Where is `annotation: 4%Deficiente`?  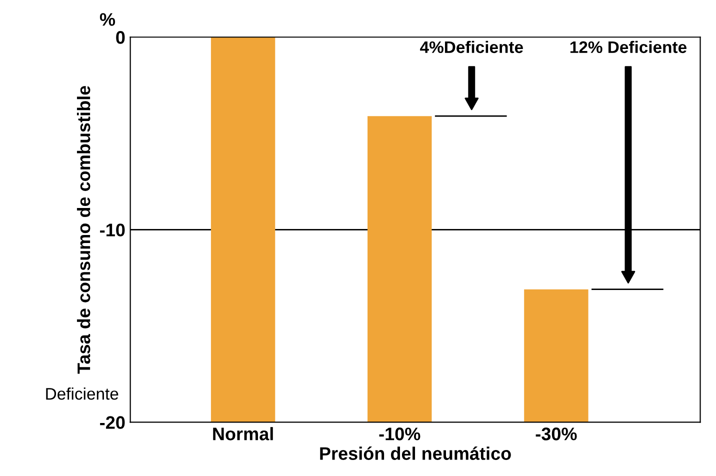 annotation: 4%Deficiente is located at coordinates (471, 47).